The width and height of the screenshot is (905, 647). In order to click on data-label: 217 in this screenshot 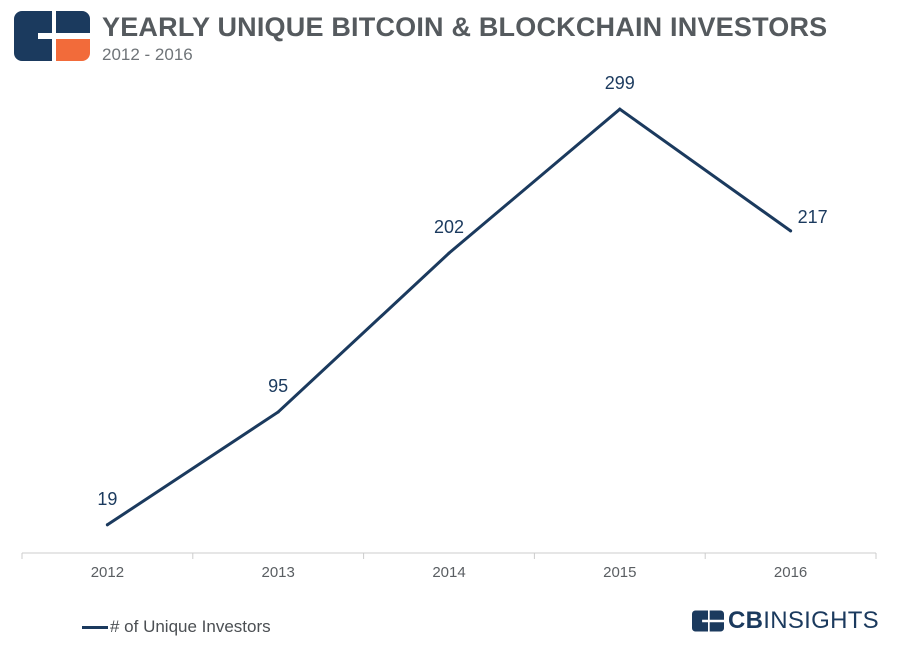, I will do `click(813, 217)`.